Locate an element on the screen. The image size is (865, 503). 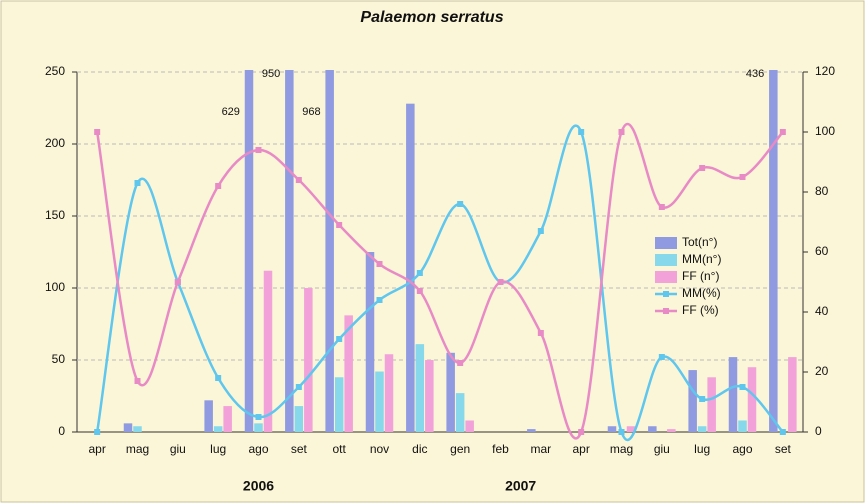
y2-tick-label: 120 is located at coordinates (825, 71).